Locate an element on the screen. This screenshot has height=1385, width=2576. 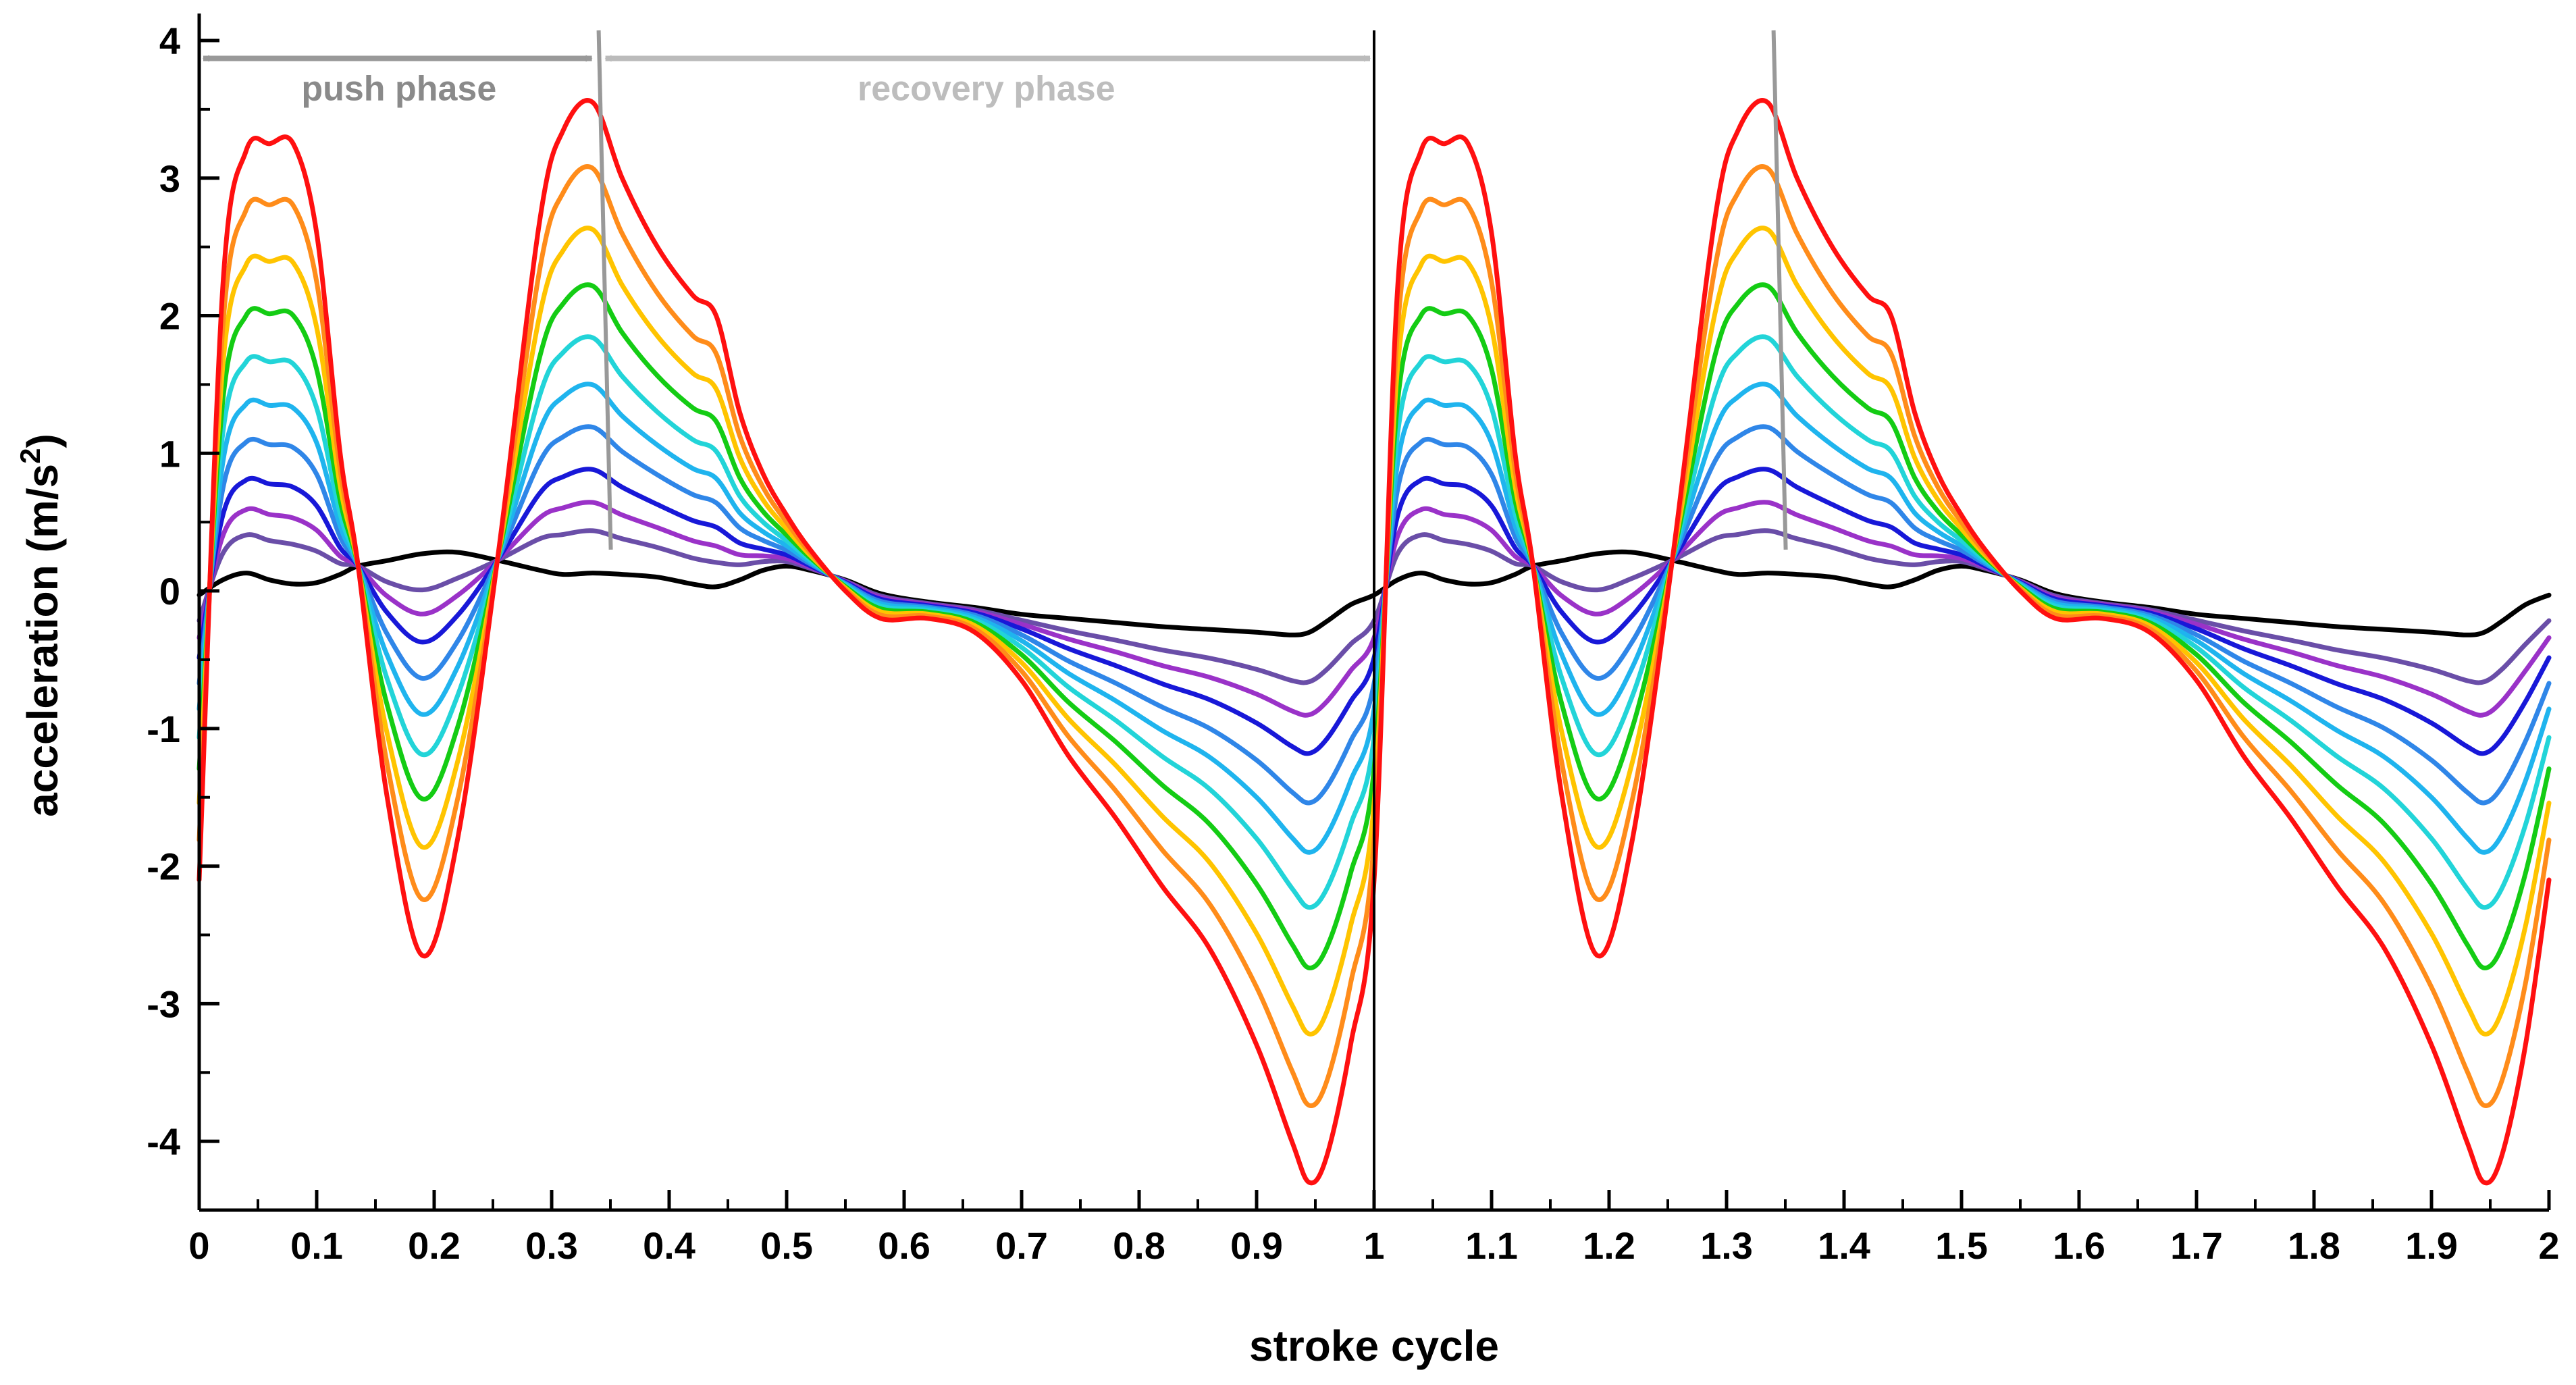
push-phase-label: push phase is located at coordinates (399, 88).